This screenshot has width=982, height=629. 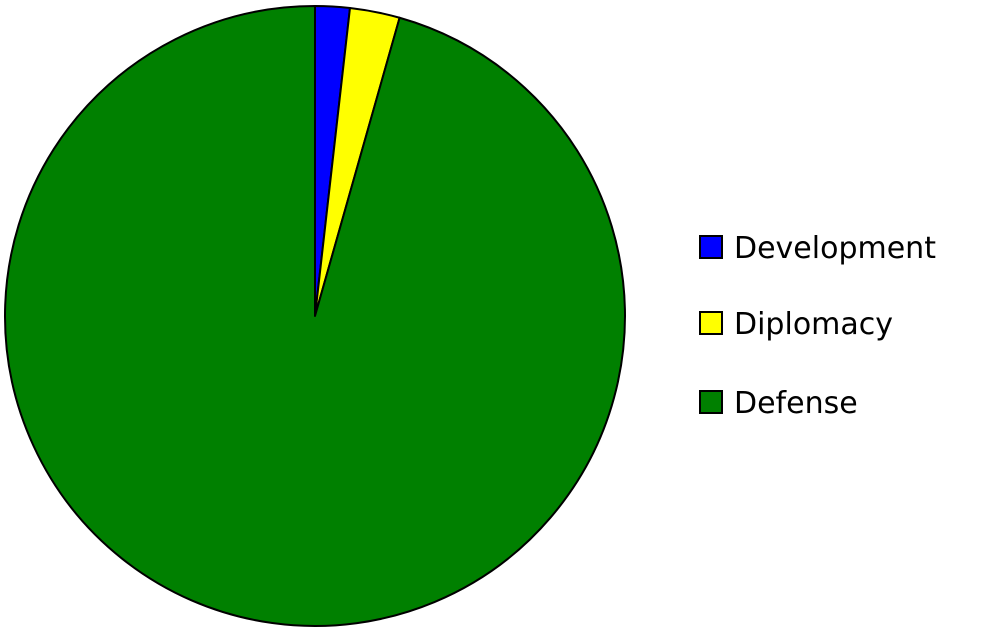 I want to click on legend-item-diplomacy: Diplomacy, so click(x=796, y=324).